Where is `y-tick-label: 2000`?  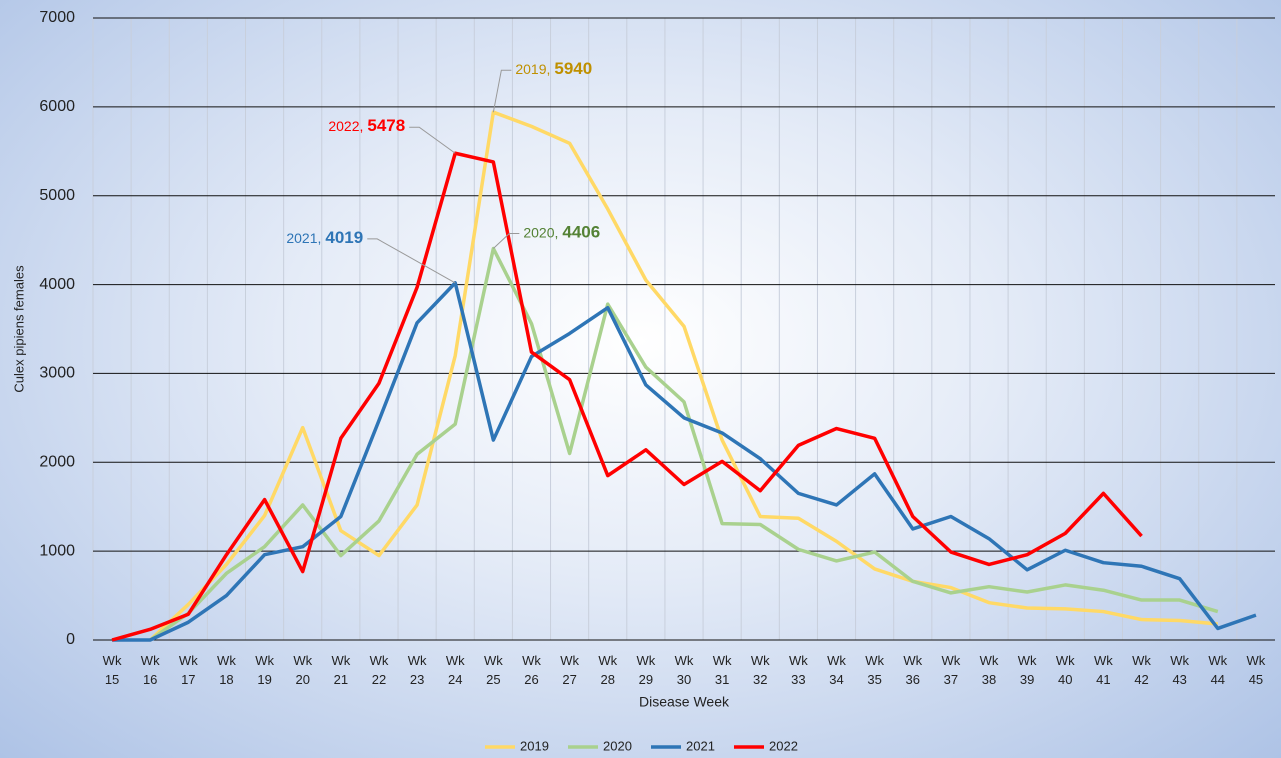 y-tick-label: 2000 is located at coordinates (57, 462).